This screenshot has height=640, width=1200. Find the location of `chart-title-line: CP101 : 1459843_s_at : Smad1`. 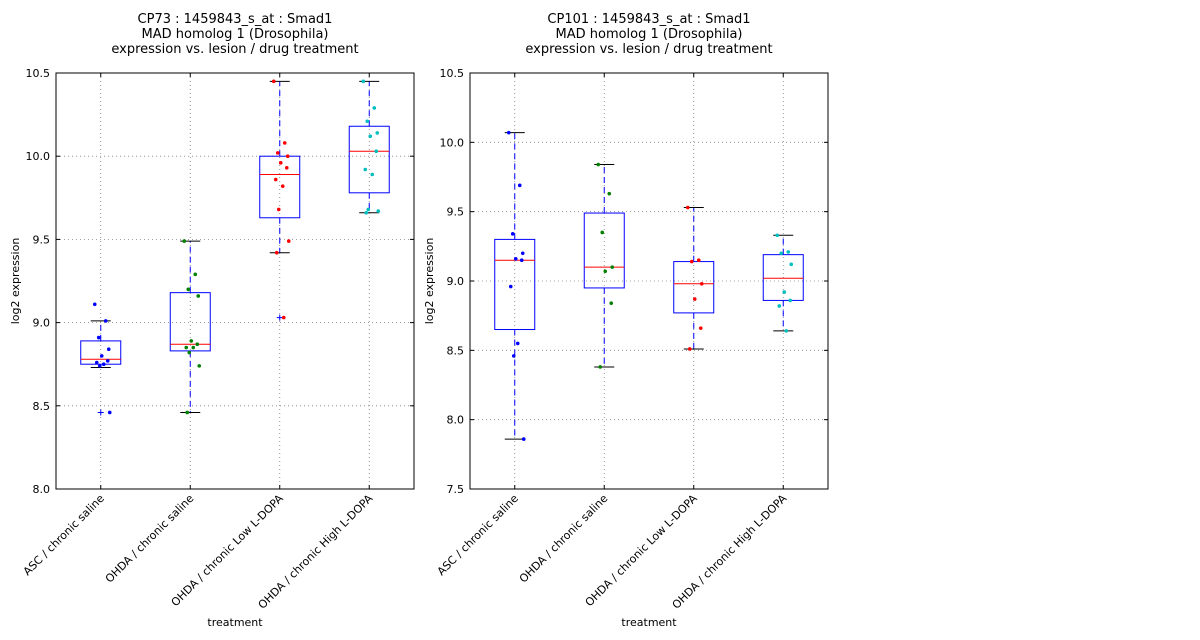

chart-title-line: CP101 : 1459843_s_at : Smad1 is located at coordinates (648, 19).